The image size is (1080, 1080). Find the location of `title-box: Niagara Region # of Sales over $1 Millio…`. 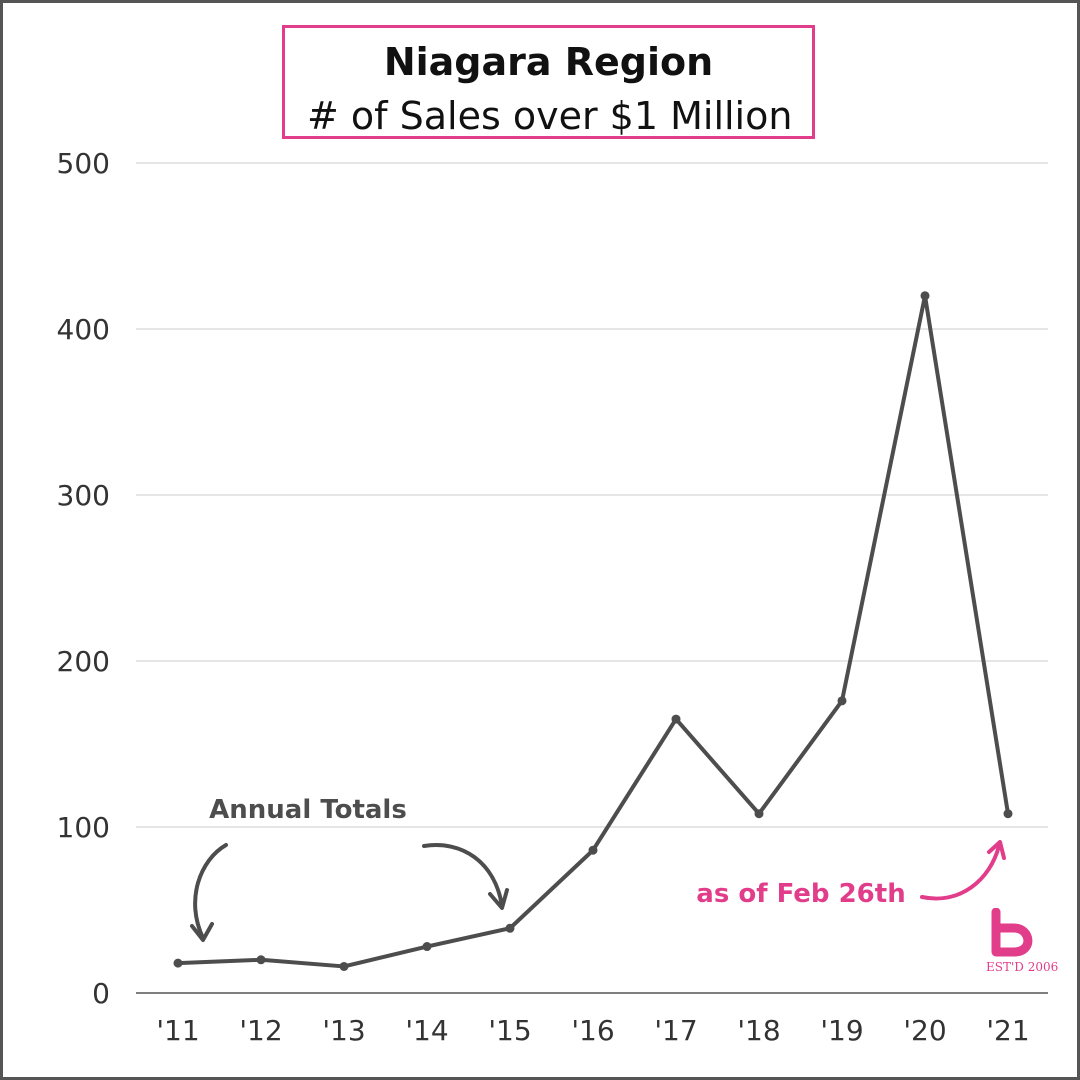

title-box: Niagara Region # of Sales over $1 Millio… is located at coordinates (548, 82).